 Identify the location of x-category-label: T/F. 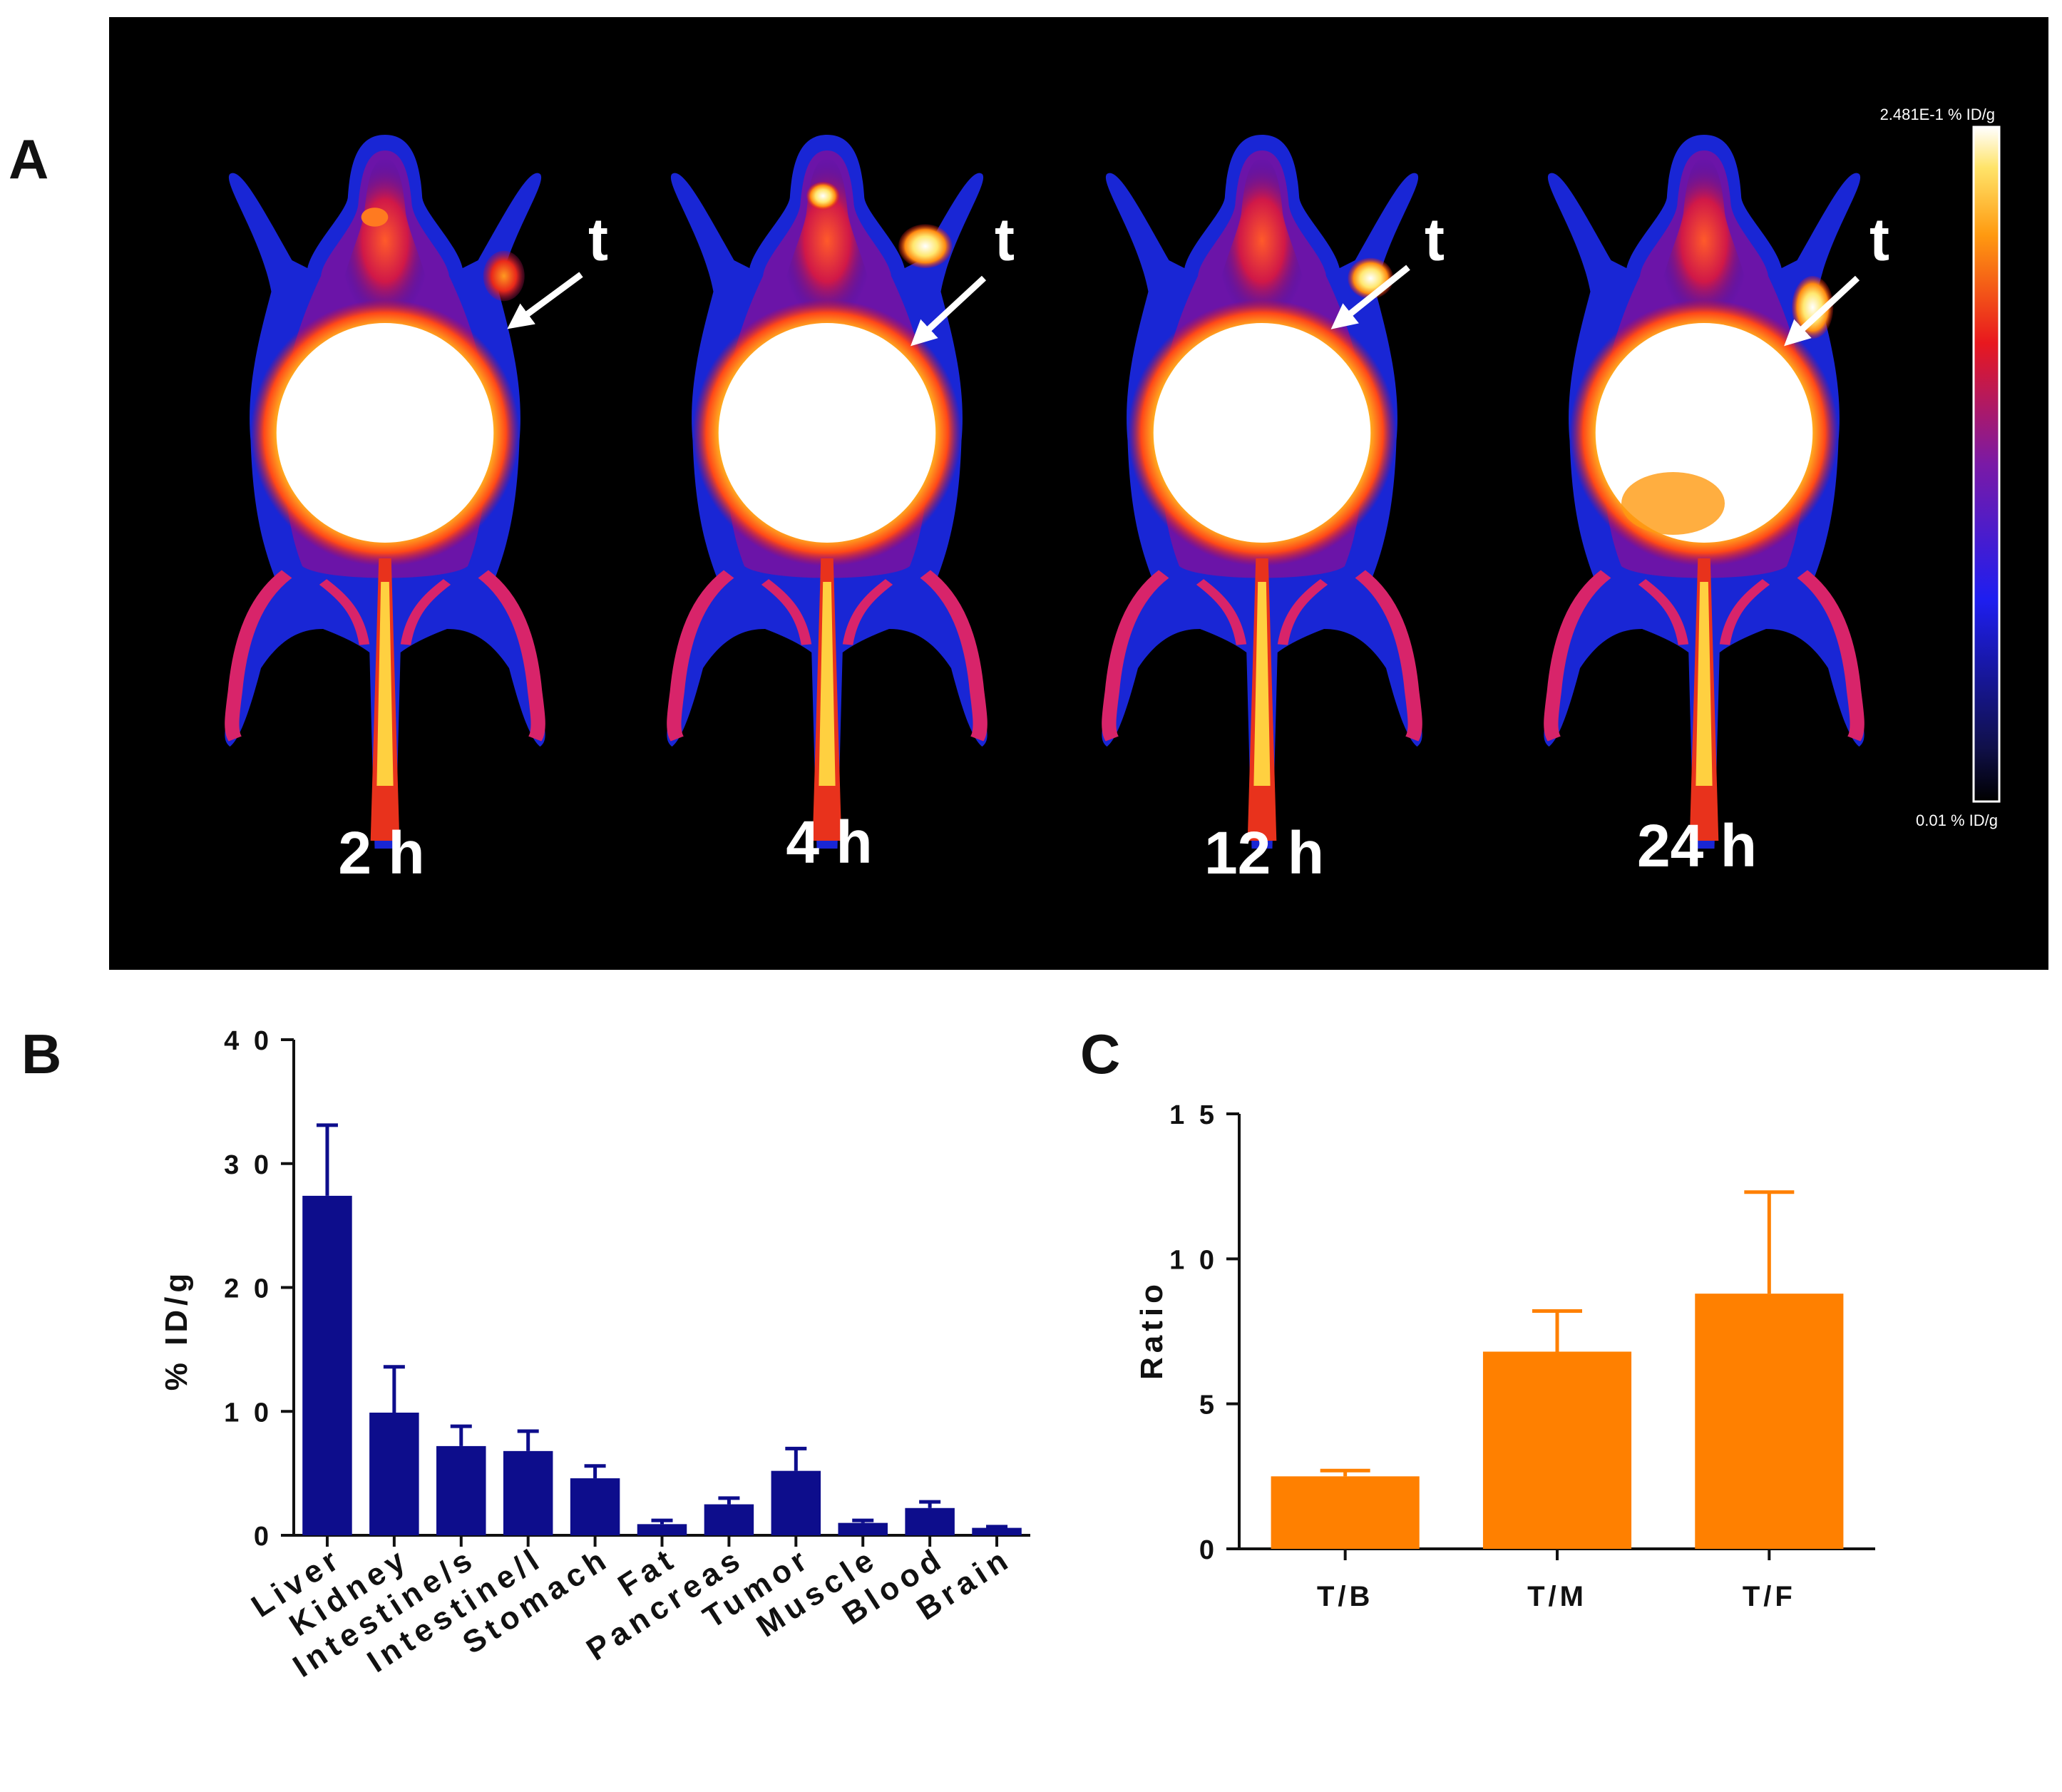
(1769, 1596).